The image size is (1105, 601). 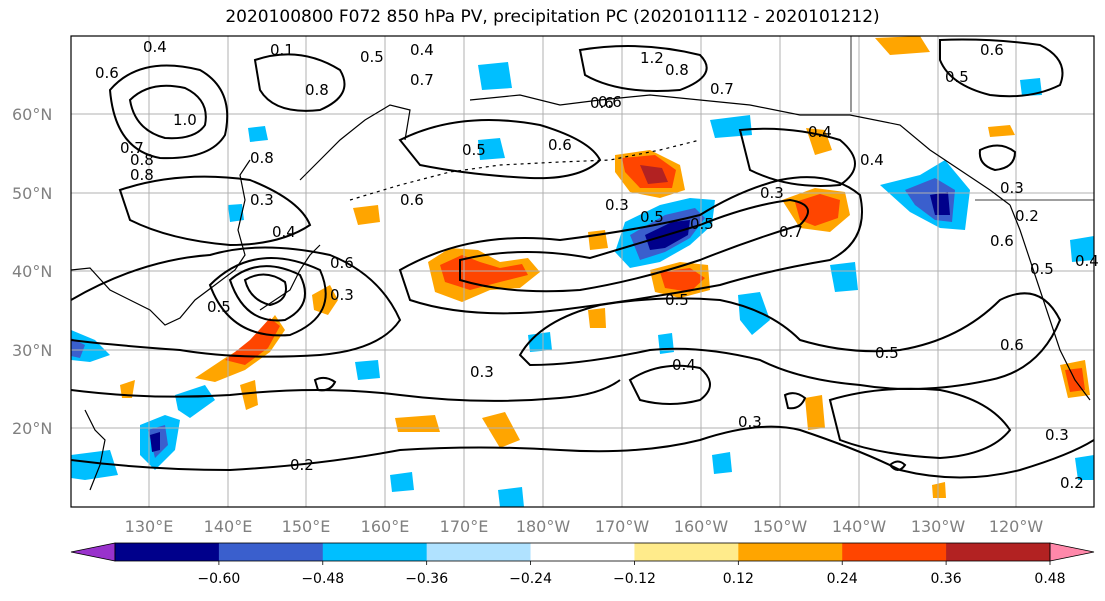 I want to click on colorbar-frame, so click(x=582, y=552).